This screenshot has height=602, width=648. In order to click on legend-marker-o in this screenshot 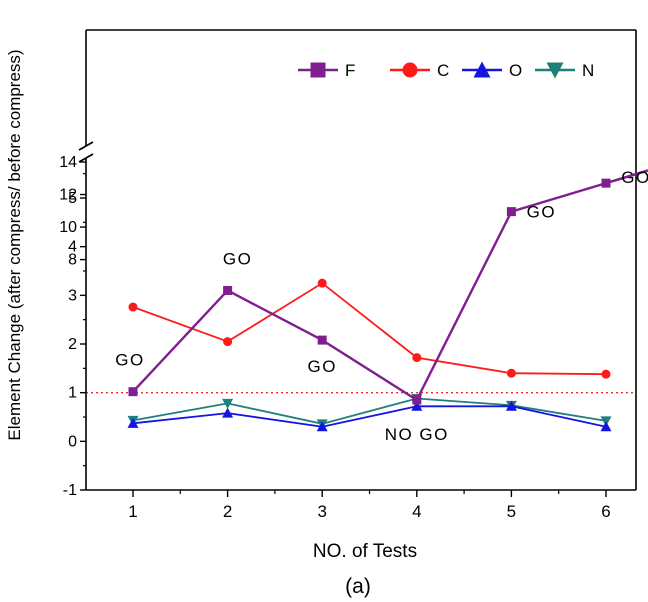, I will do `click(482, 69)`.